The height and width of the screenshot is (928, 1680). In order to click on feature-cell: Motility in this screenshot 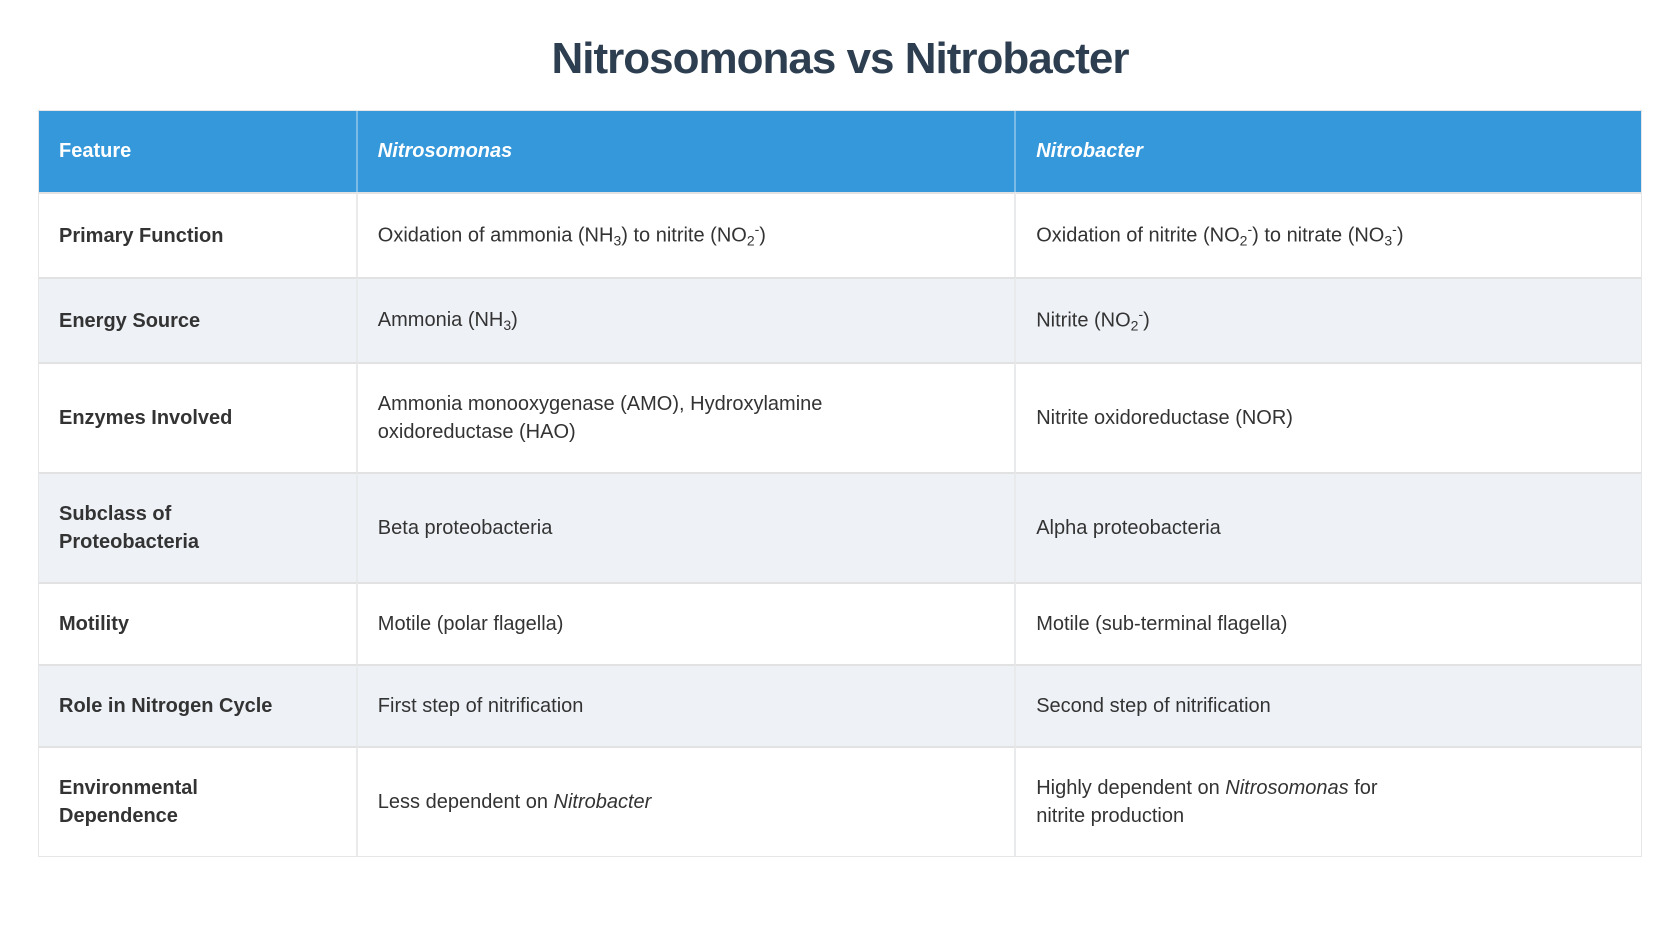, I will do `click(198, 623)`.